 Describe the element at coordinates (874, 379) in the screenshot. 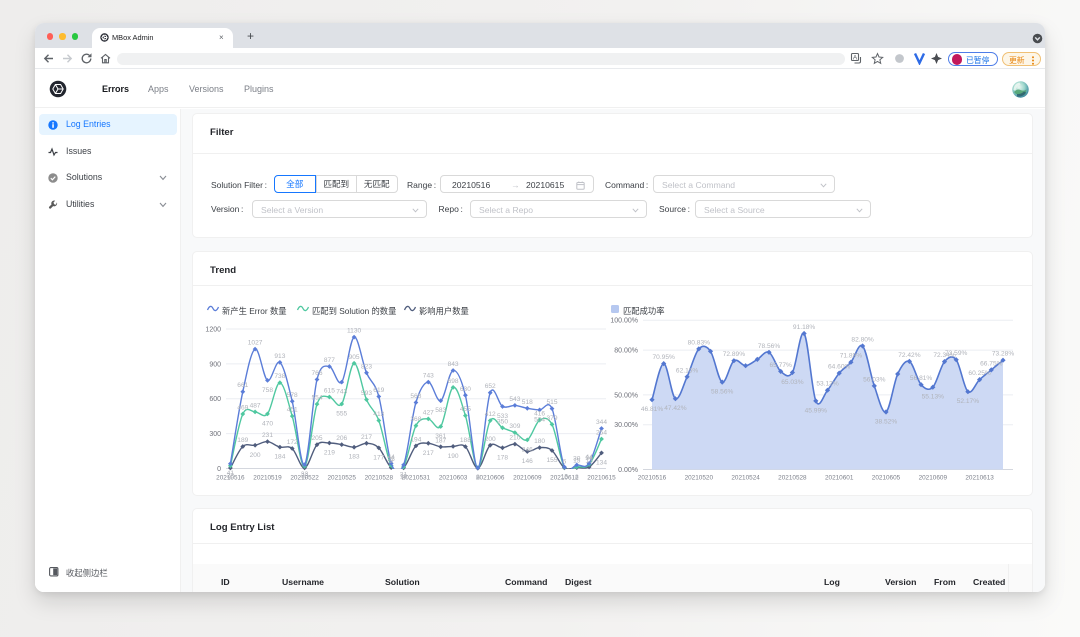

I see `svg-text: 56.03%` at that location.